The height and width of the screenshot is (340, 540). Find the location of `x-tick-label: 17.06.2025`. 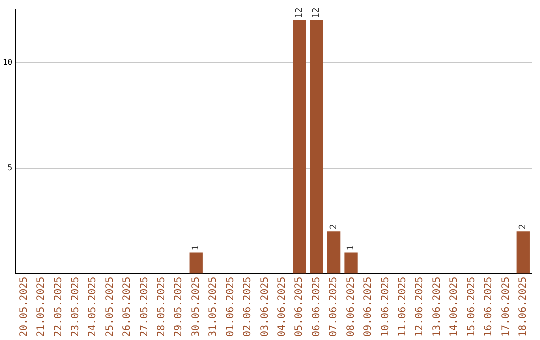

x-tick-label: 17.06.2025 is located at coordinates (506, 307).